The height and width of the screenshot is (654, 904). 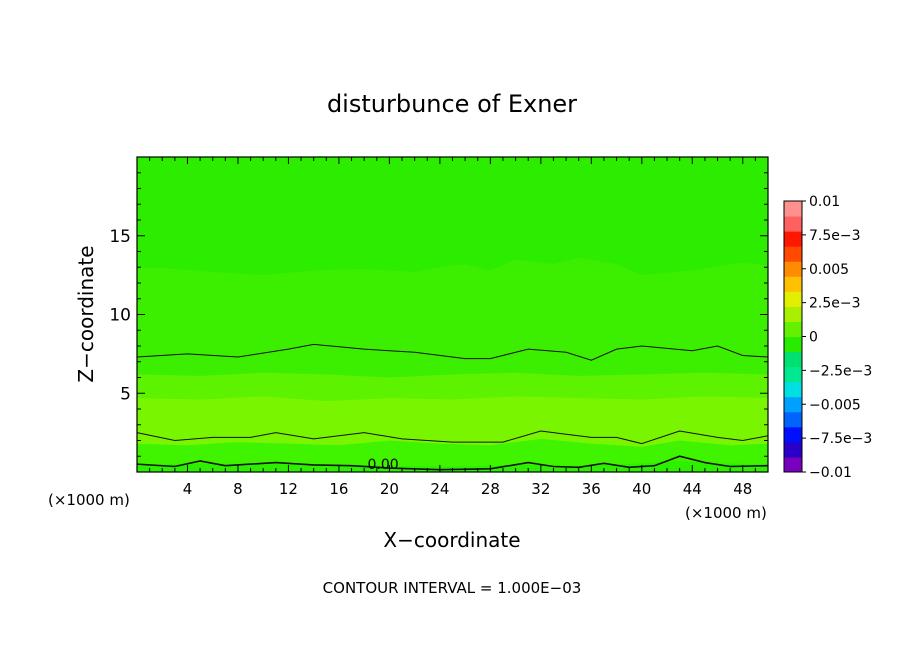 What do you see at coordinates (238, 489) in the screenshot?
I see `x-tick-label: 8` at bounding box center [238, 489].